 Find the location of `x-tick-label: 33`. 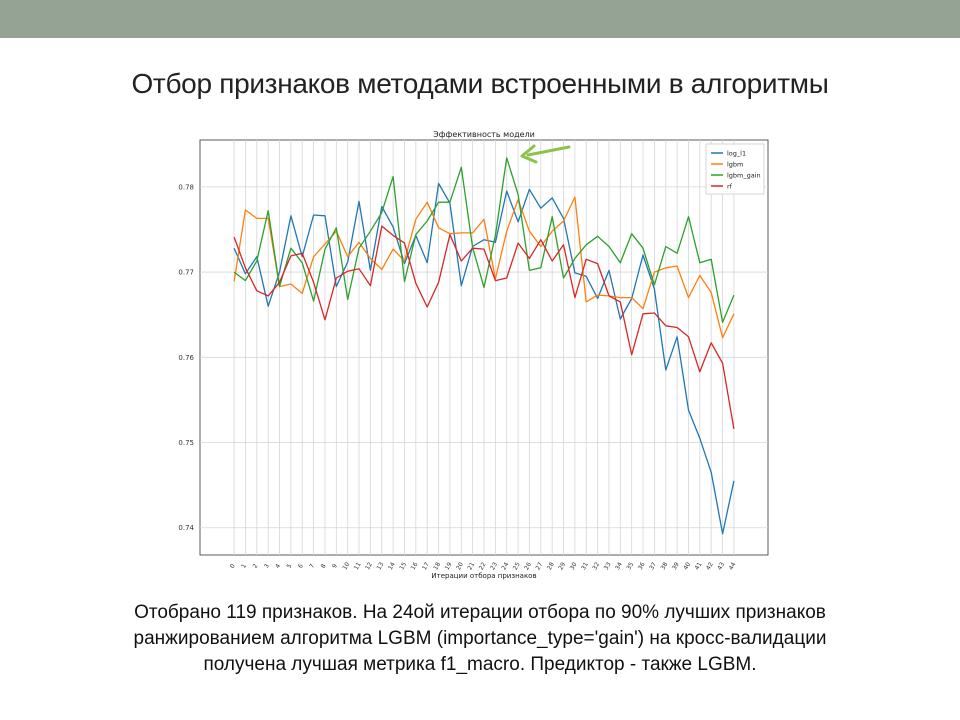

x-tick-label: 33 is located at coordinates (608, 566).